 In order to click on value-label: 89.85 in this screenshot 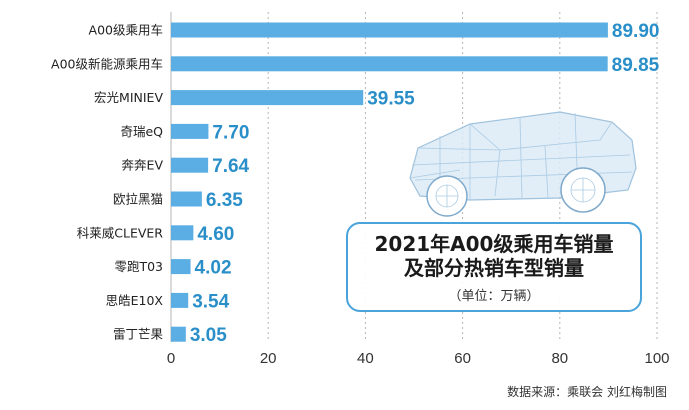, I will do `click(636, 65)`.